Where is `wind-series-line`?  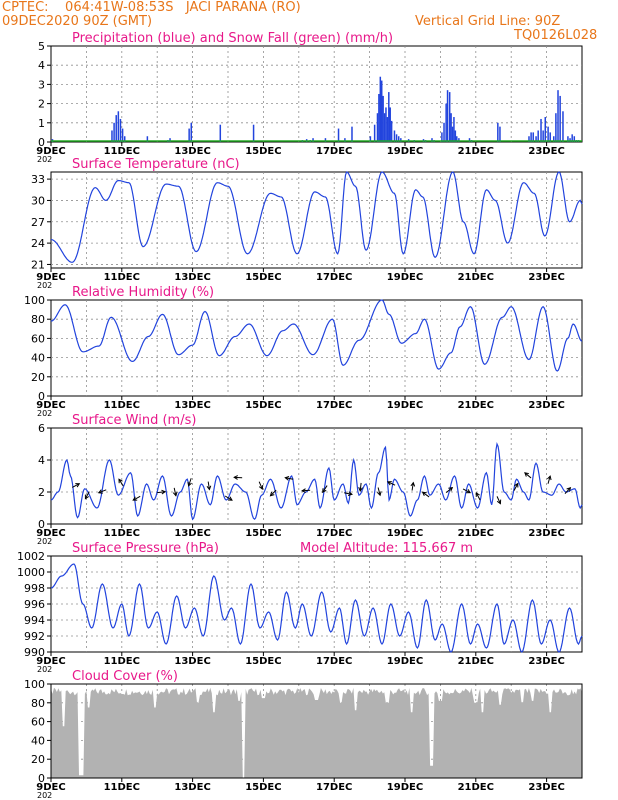 wind-series-line is located at coordinates (316, 481).